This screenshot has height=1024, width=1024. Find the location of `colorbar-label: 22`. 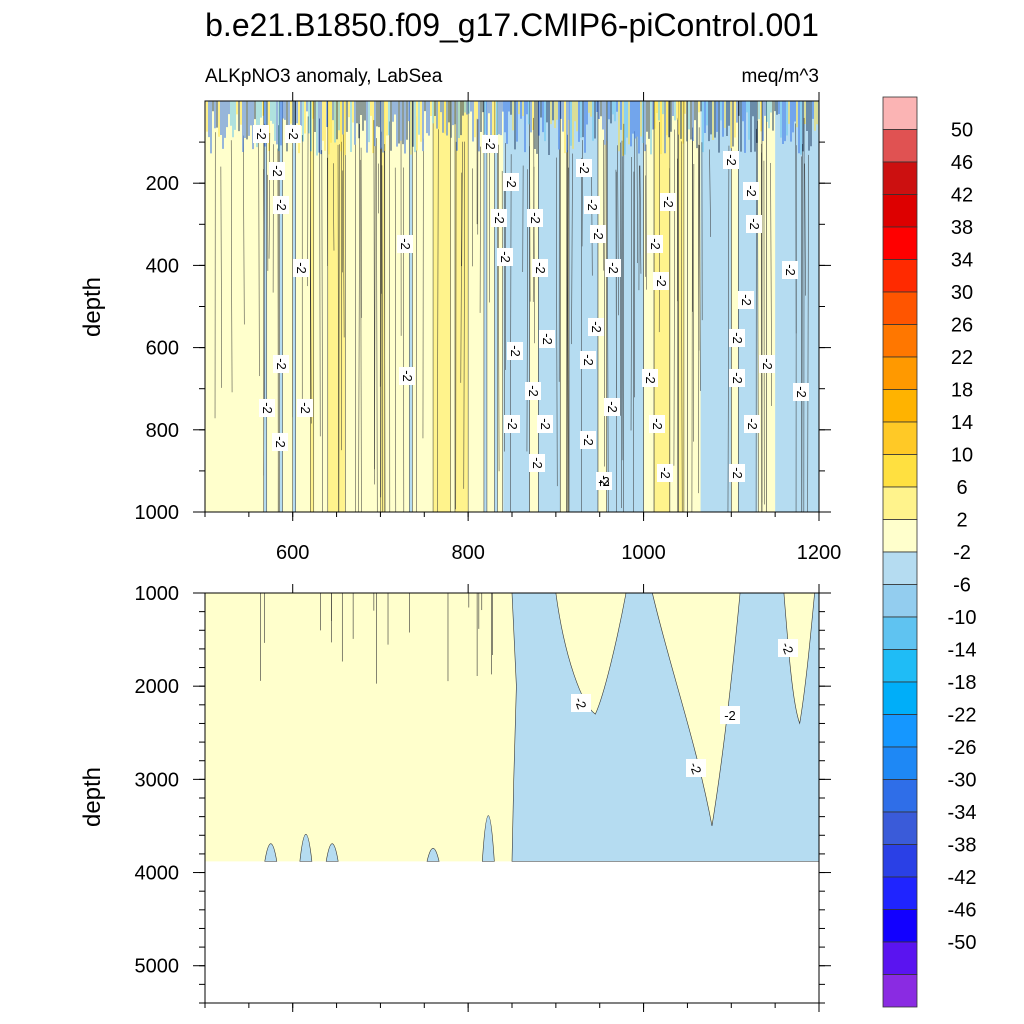

colorbar-label: 22 is located at coordinates (962, 358).